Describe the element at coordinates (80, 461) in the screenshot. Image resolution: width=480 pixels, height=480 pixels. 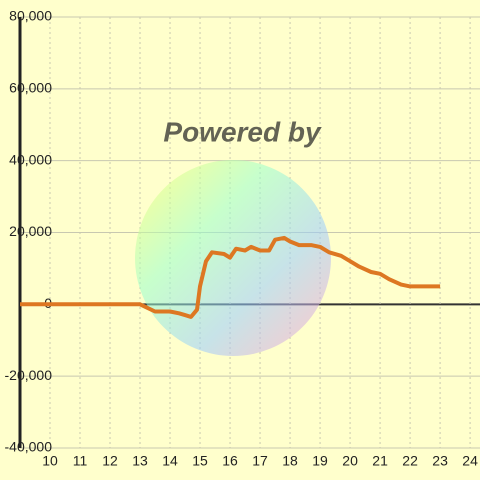
I see `x-tick-label: 11` at that location.